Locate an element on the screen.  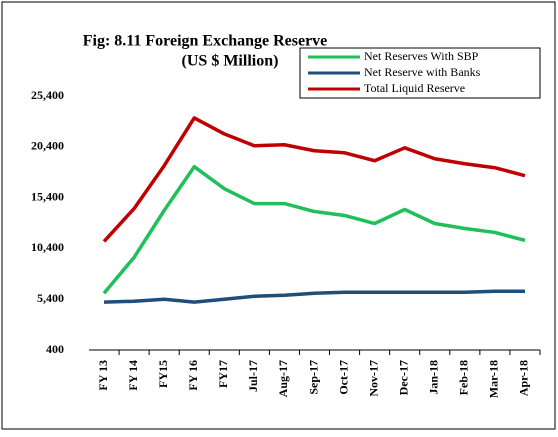
x-tick-label: Sep-17 is located at coordinates (313, 377).